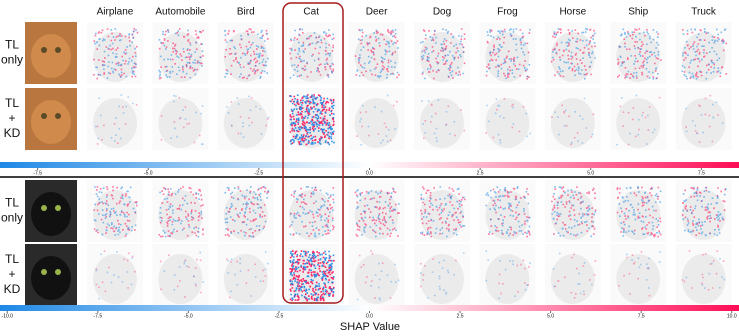 Image resolution: width=739 pixels, height=336 pixels. What do you see at coordinates (507, 12) in the screenshot?
I see `column-header: Frog` at bounding box center [507, 12].